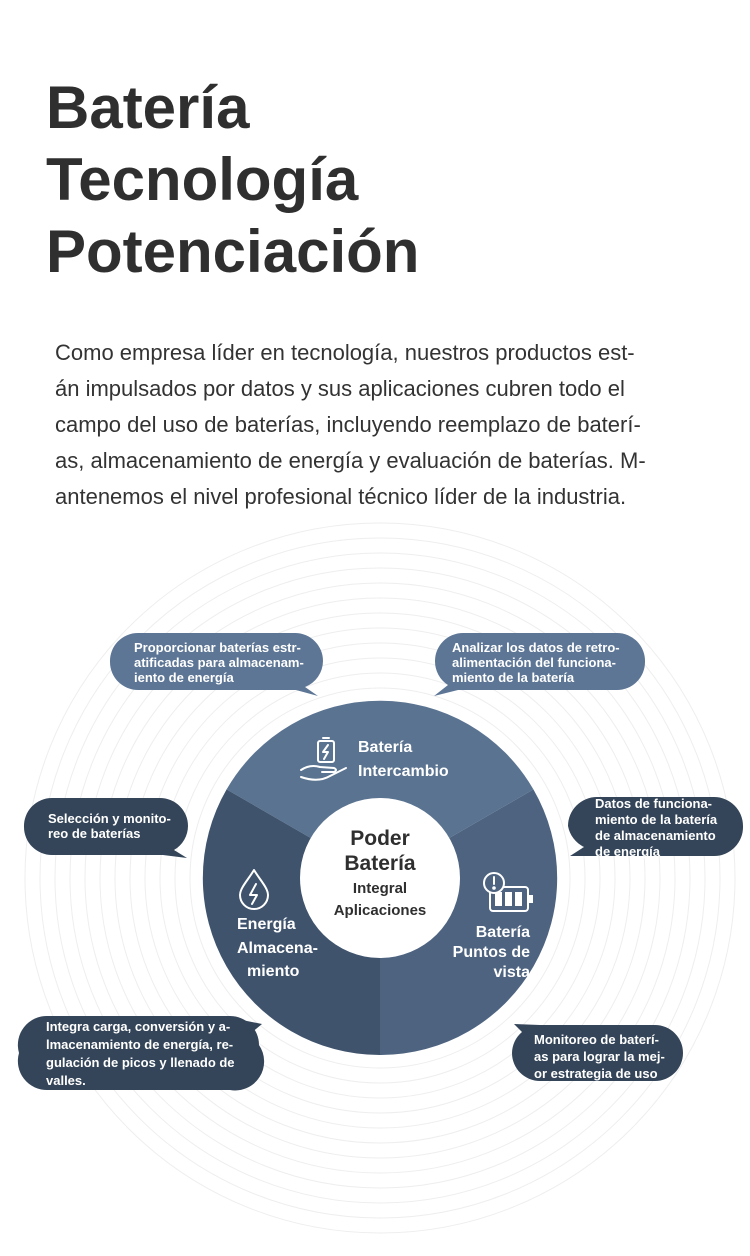  What do you see at coordinates (233, 251) in the screenshot?
I see `title-line: Potenciación` at bounding box center [233, 251].